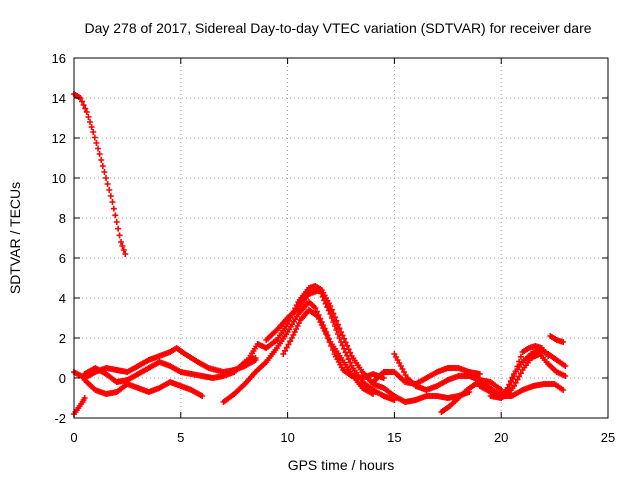  What do you see at coordinates (287, 437) in the screenshot?
I see `x-tick-label: 10` at bounding box center [287, 437].